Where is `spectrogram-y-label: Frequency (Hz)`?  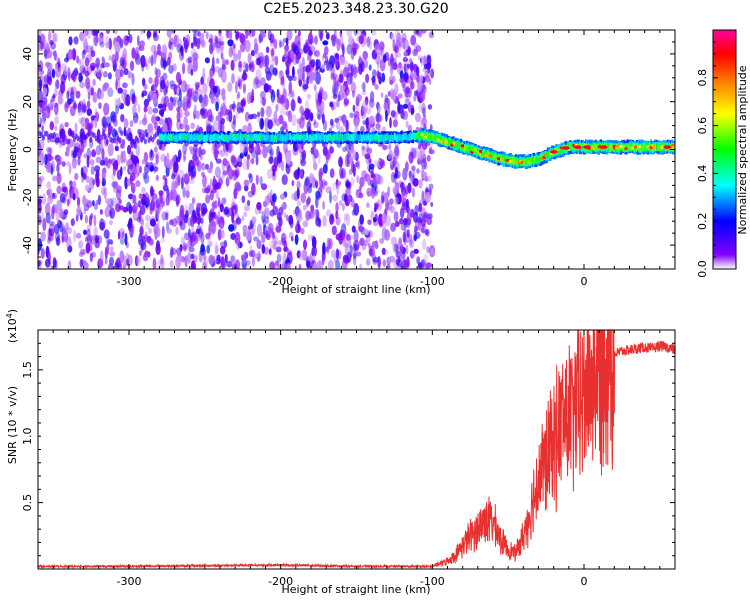 spectrogram-y-label: Frequency (Hz) is located at coordinates (12, 150).